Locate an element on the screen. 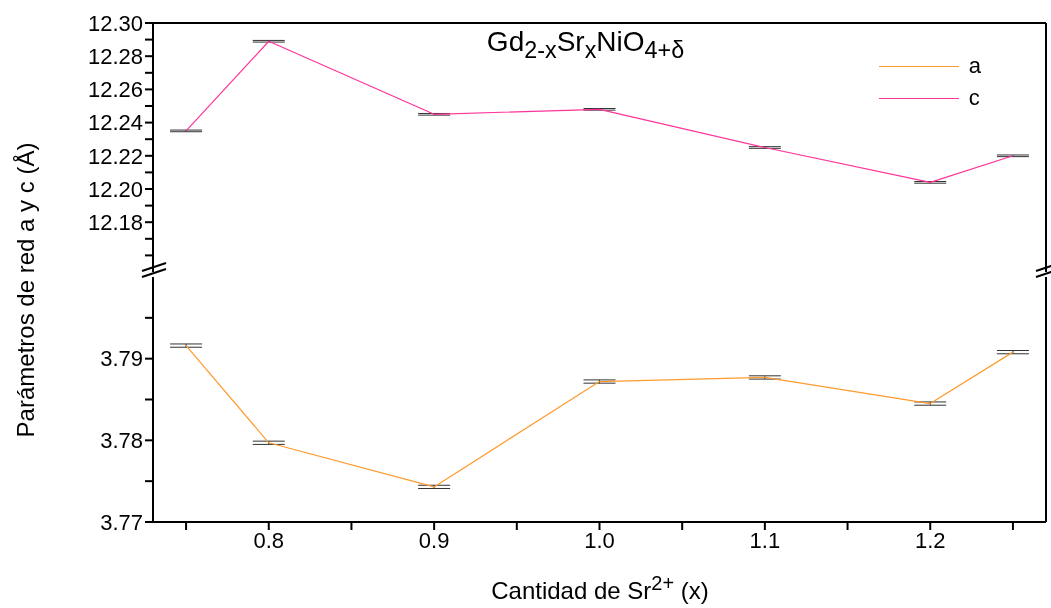 This screenshot has width=1051, height=608. y-tick-label: 3.77 is located at coordinates (121, 522).